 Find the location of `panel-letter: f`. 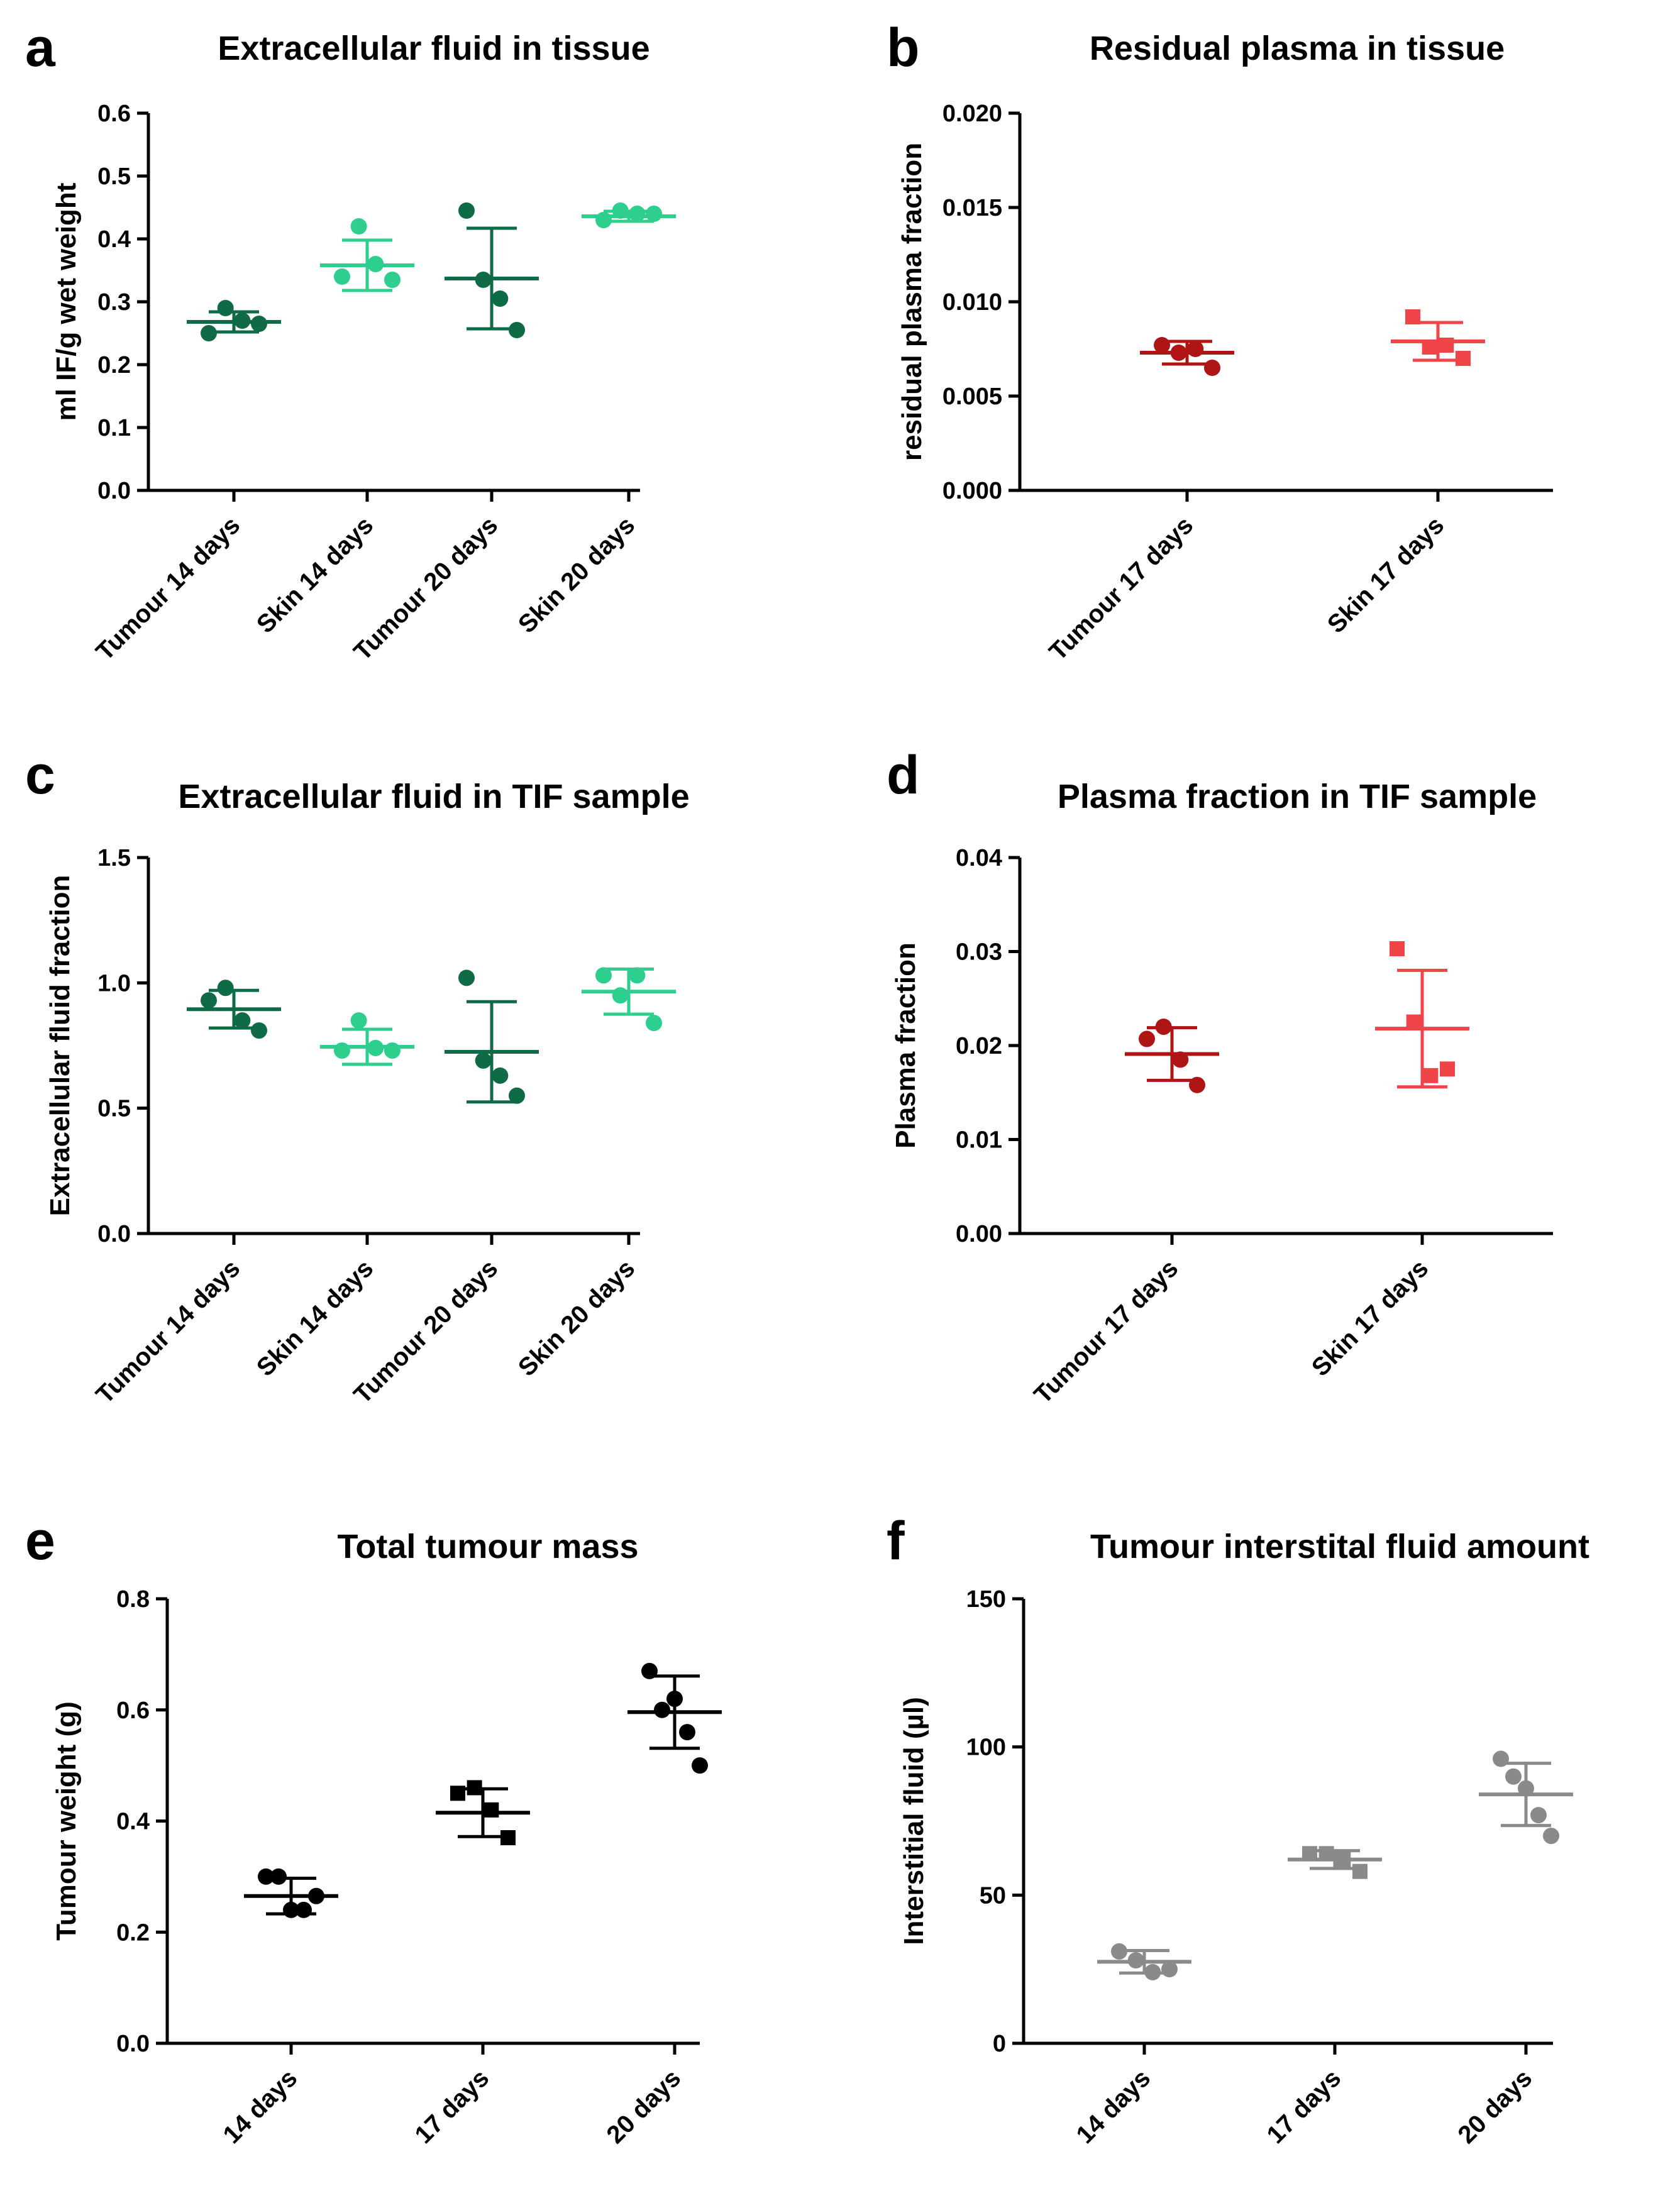

panel-letter: f is located at coordinates (896, 1541).